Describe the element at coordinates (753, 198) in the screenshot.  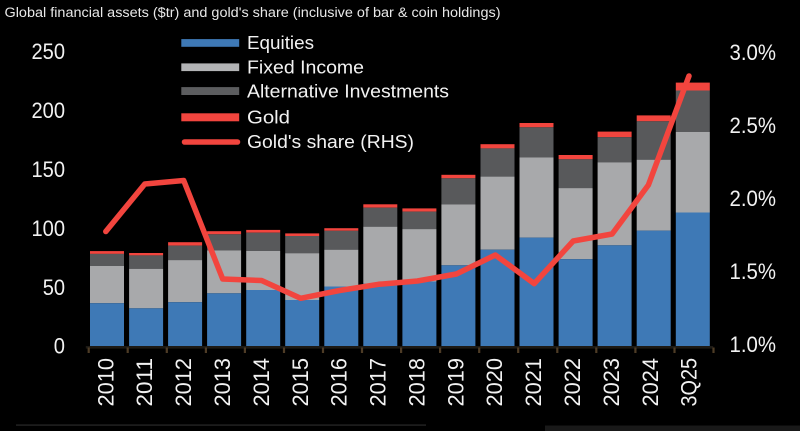
I see `svg-text: 2.0%` at that location.